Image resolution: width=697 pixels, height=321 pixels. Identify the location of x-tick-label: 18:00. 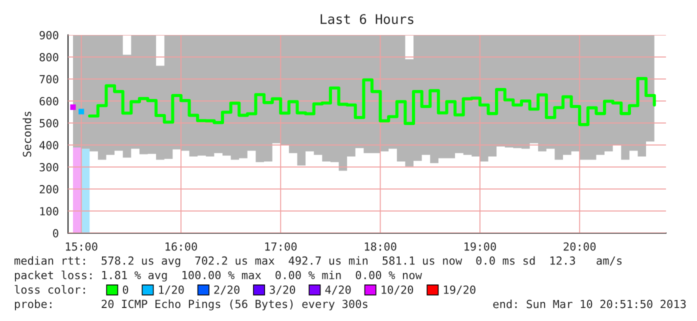
(380, 246).